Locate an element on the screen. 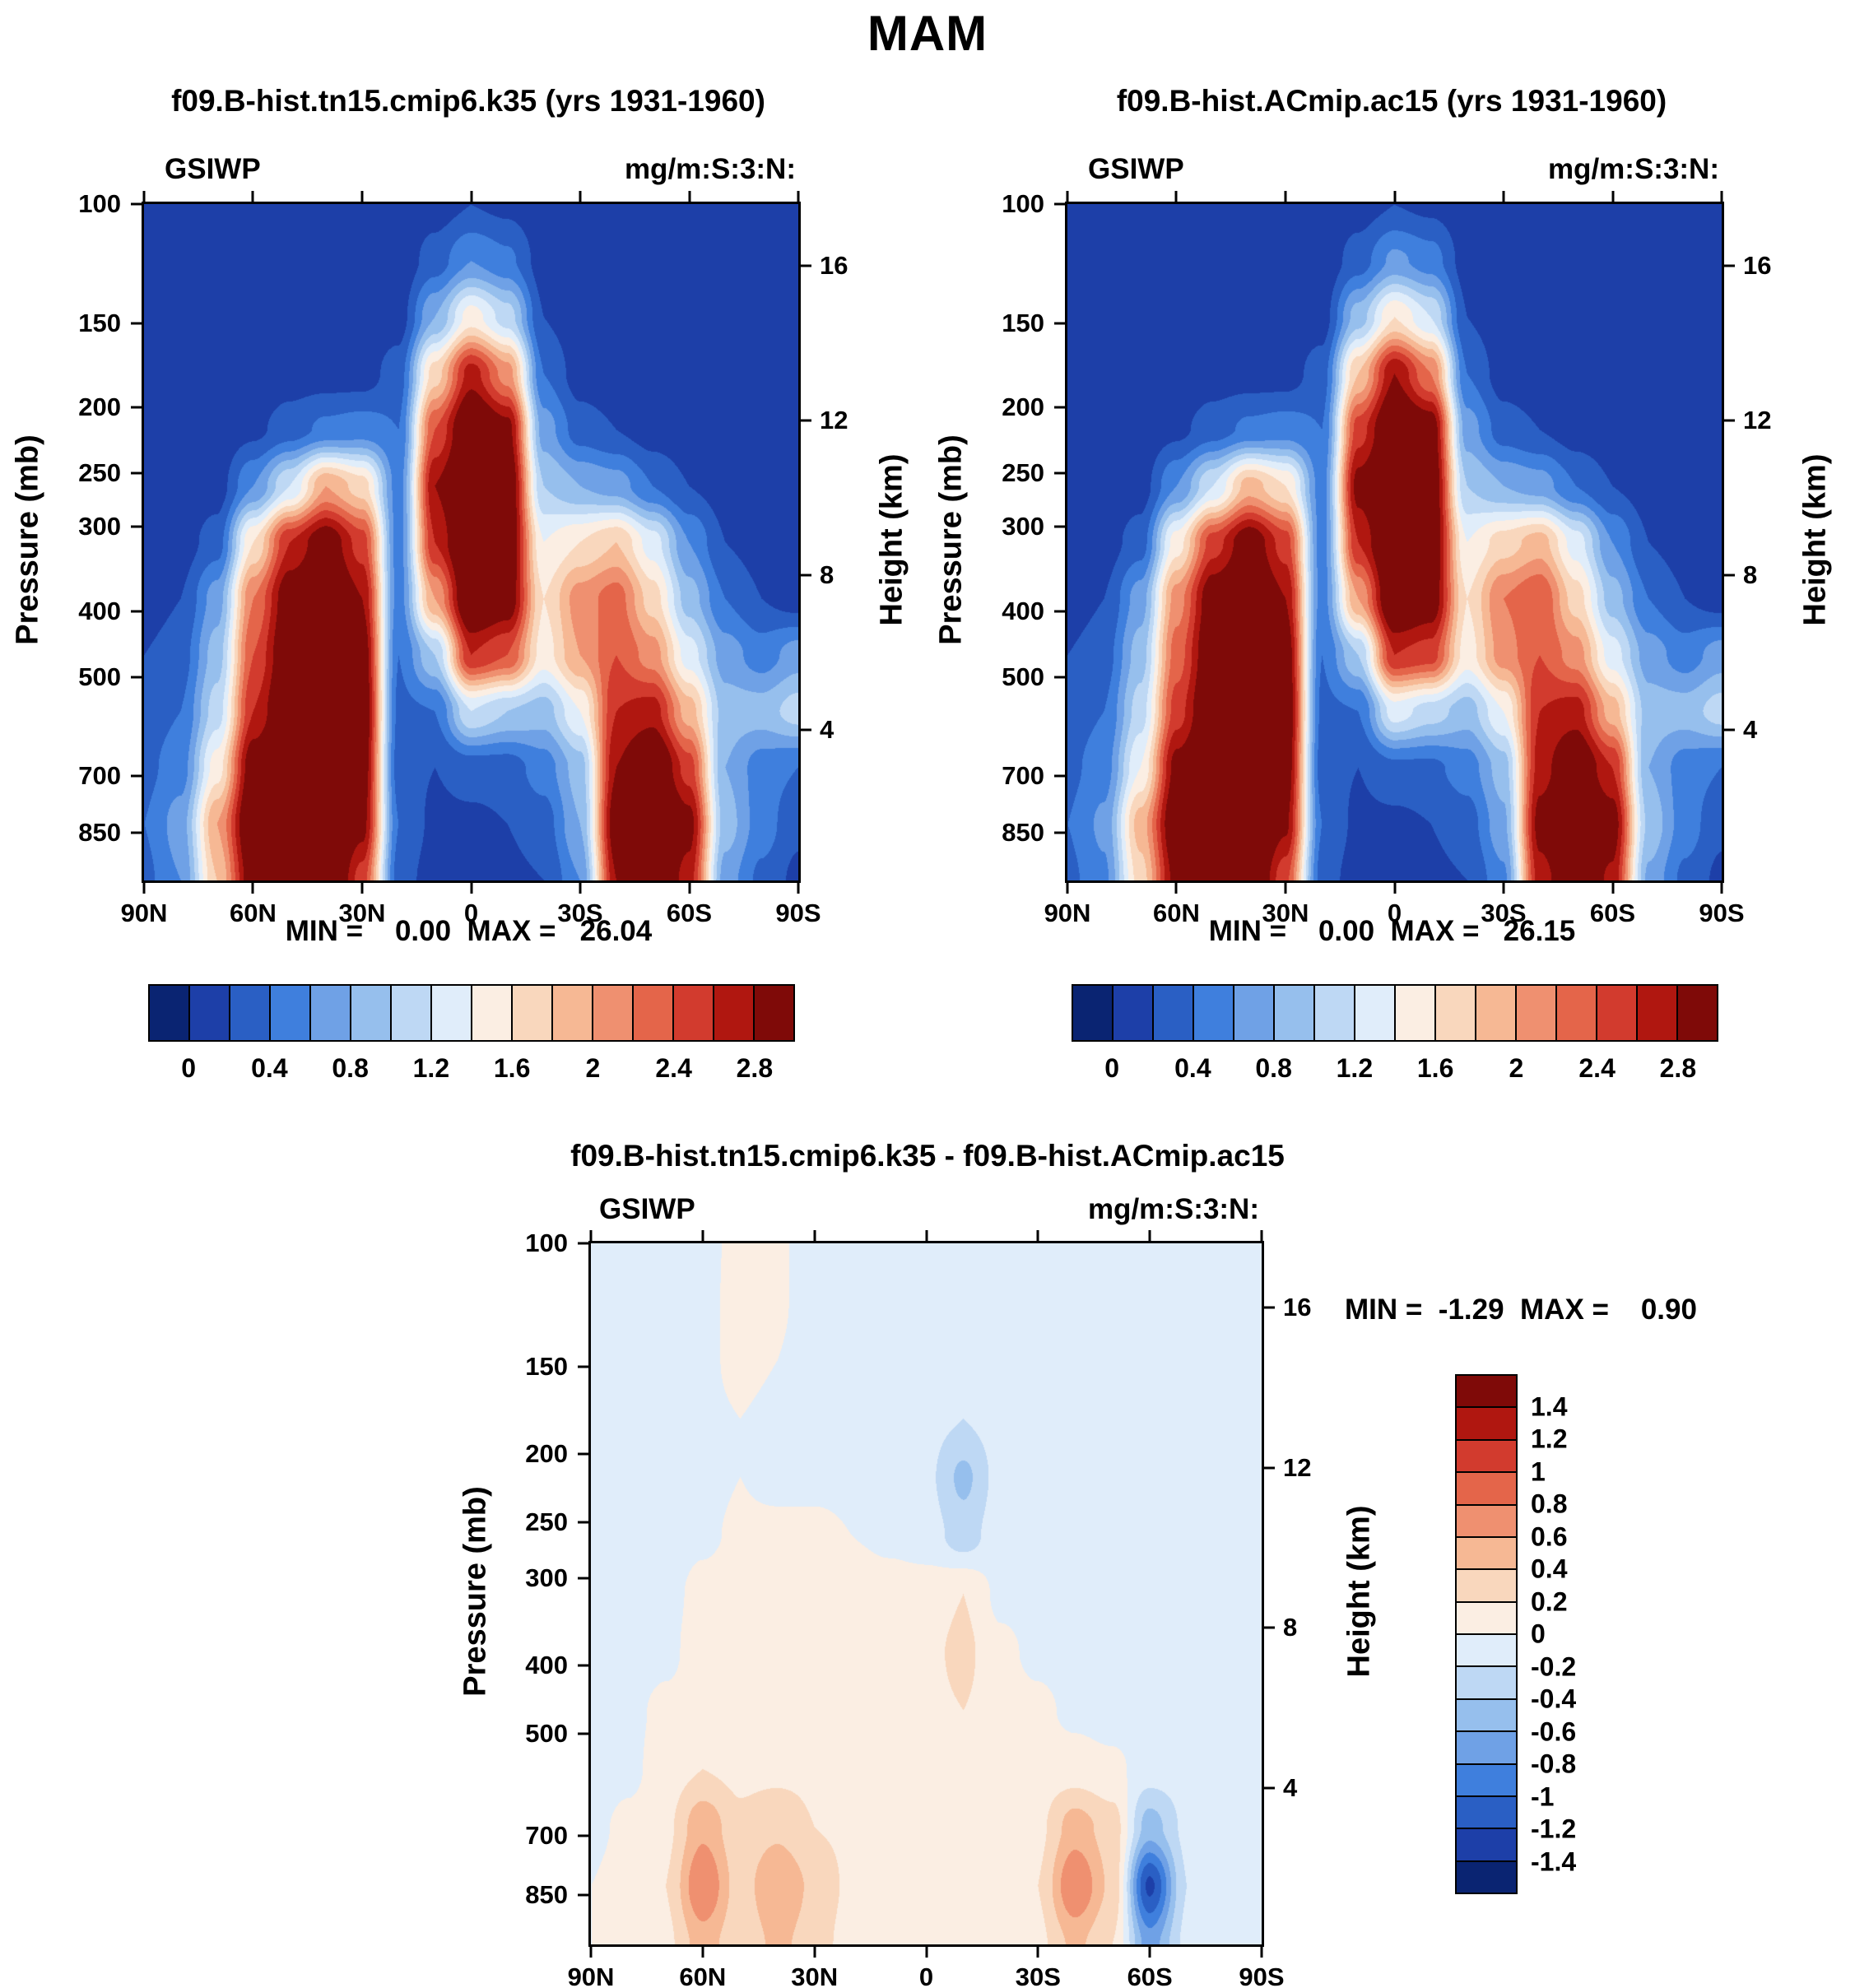 This screenshot has height=1988, width=1855. x-tick-label: 30S is located at coordinates (580, 913).